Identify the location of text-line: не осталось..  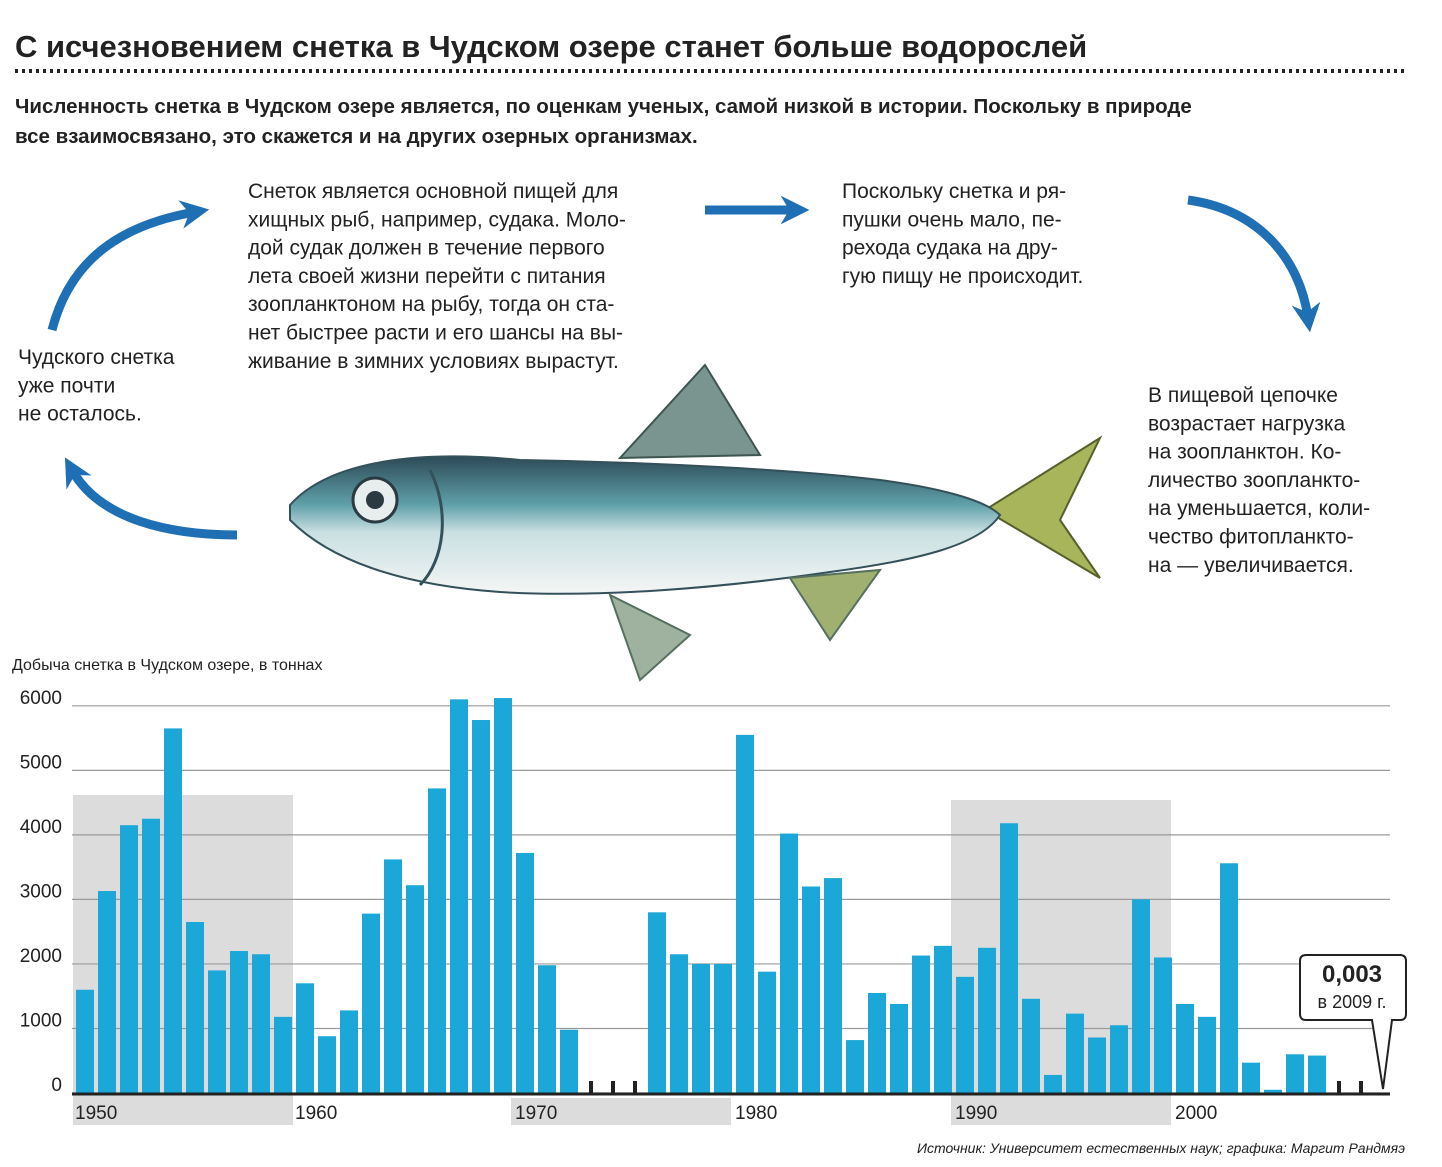
(80, 414).